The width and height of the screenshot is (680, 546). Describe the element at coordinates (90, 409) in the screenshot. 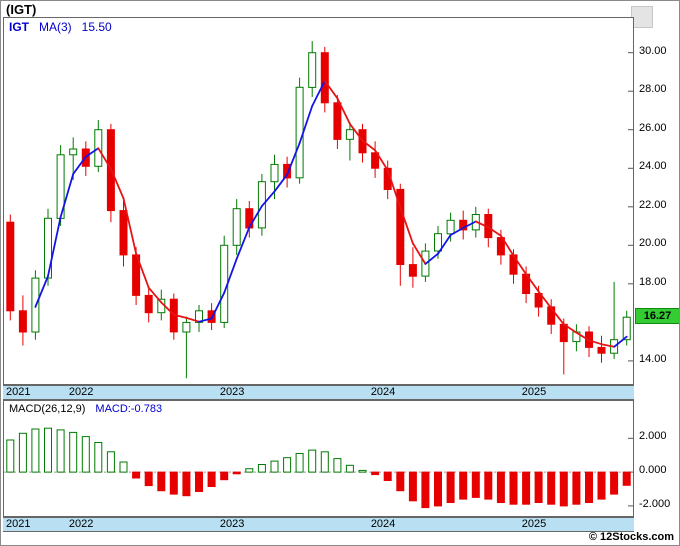

I see `macd-legend: MACD(26,12,9) MACD:-0.783` at that location.